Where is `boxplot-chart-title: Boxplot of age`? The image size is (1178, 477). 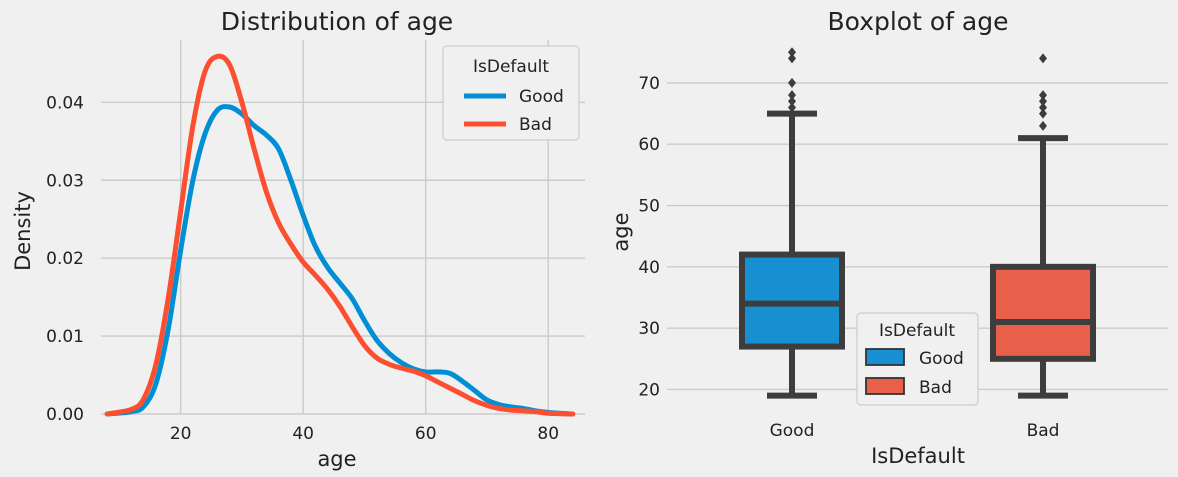
boxplot-chart-title: Boxplot of age is located at coordinates (918, 21).